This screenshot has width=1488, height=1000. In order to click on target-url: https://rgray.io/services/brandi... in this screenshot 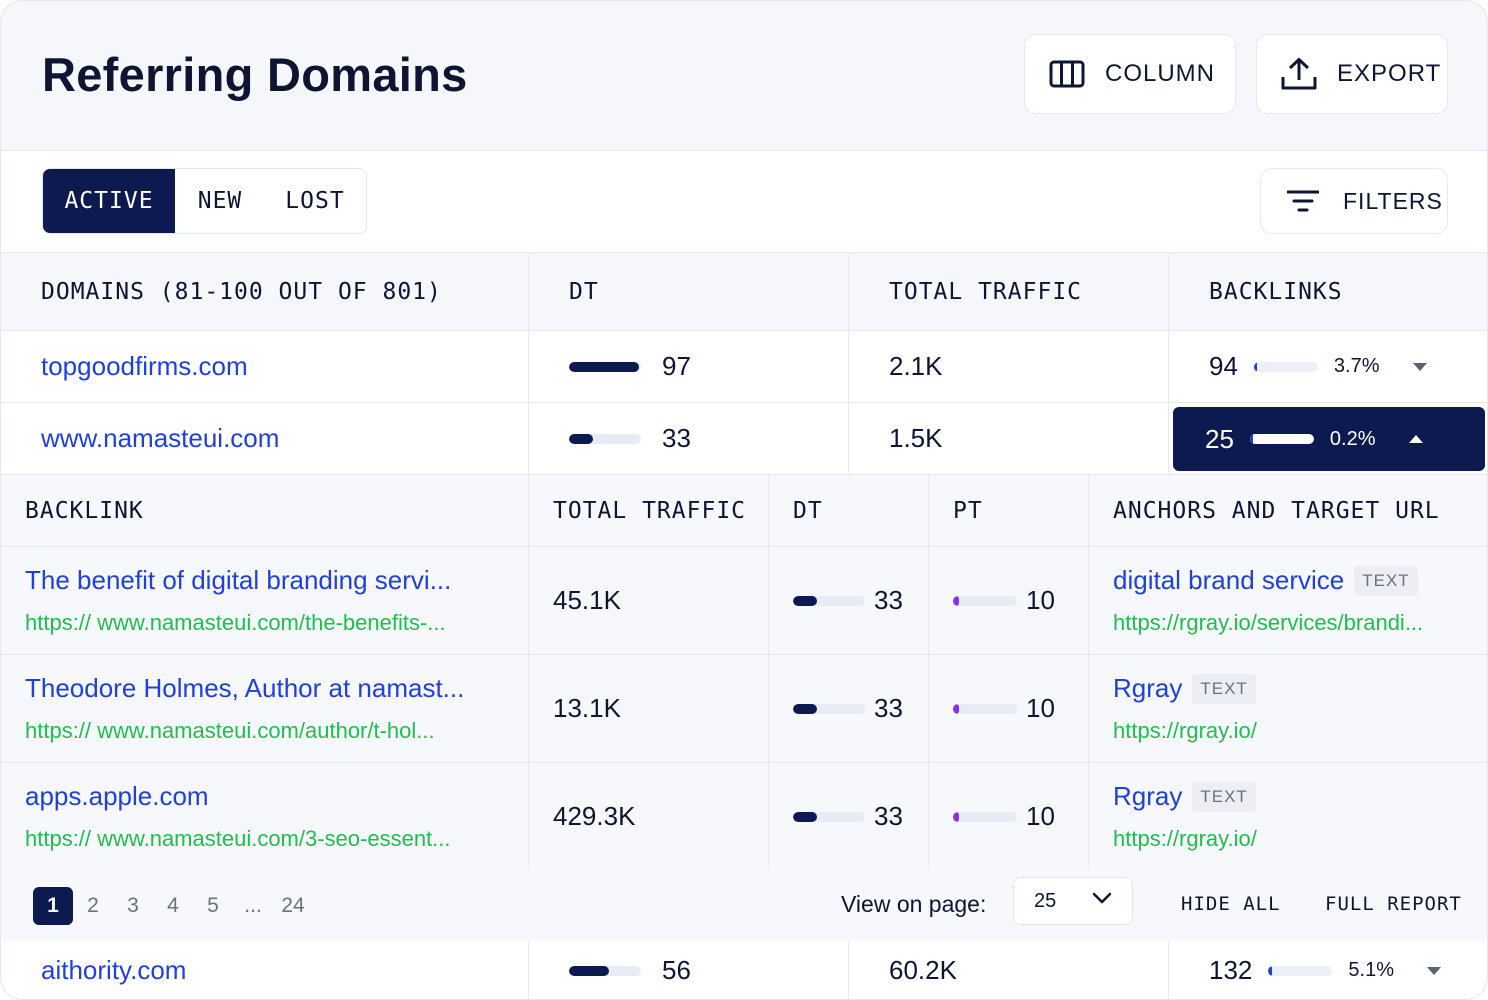, I will do `click(1268, 622)`.